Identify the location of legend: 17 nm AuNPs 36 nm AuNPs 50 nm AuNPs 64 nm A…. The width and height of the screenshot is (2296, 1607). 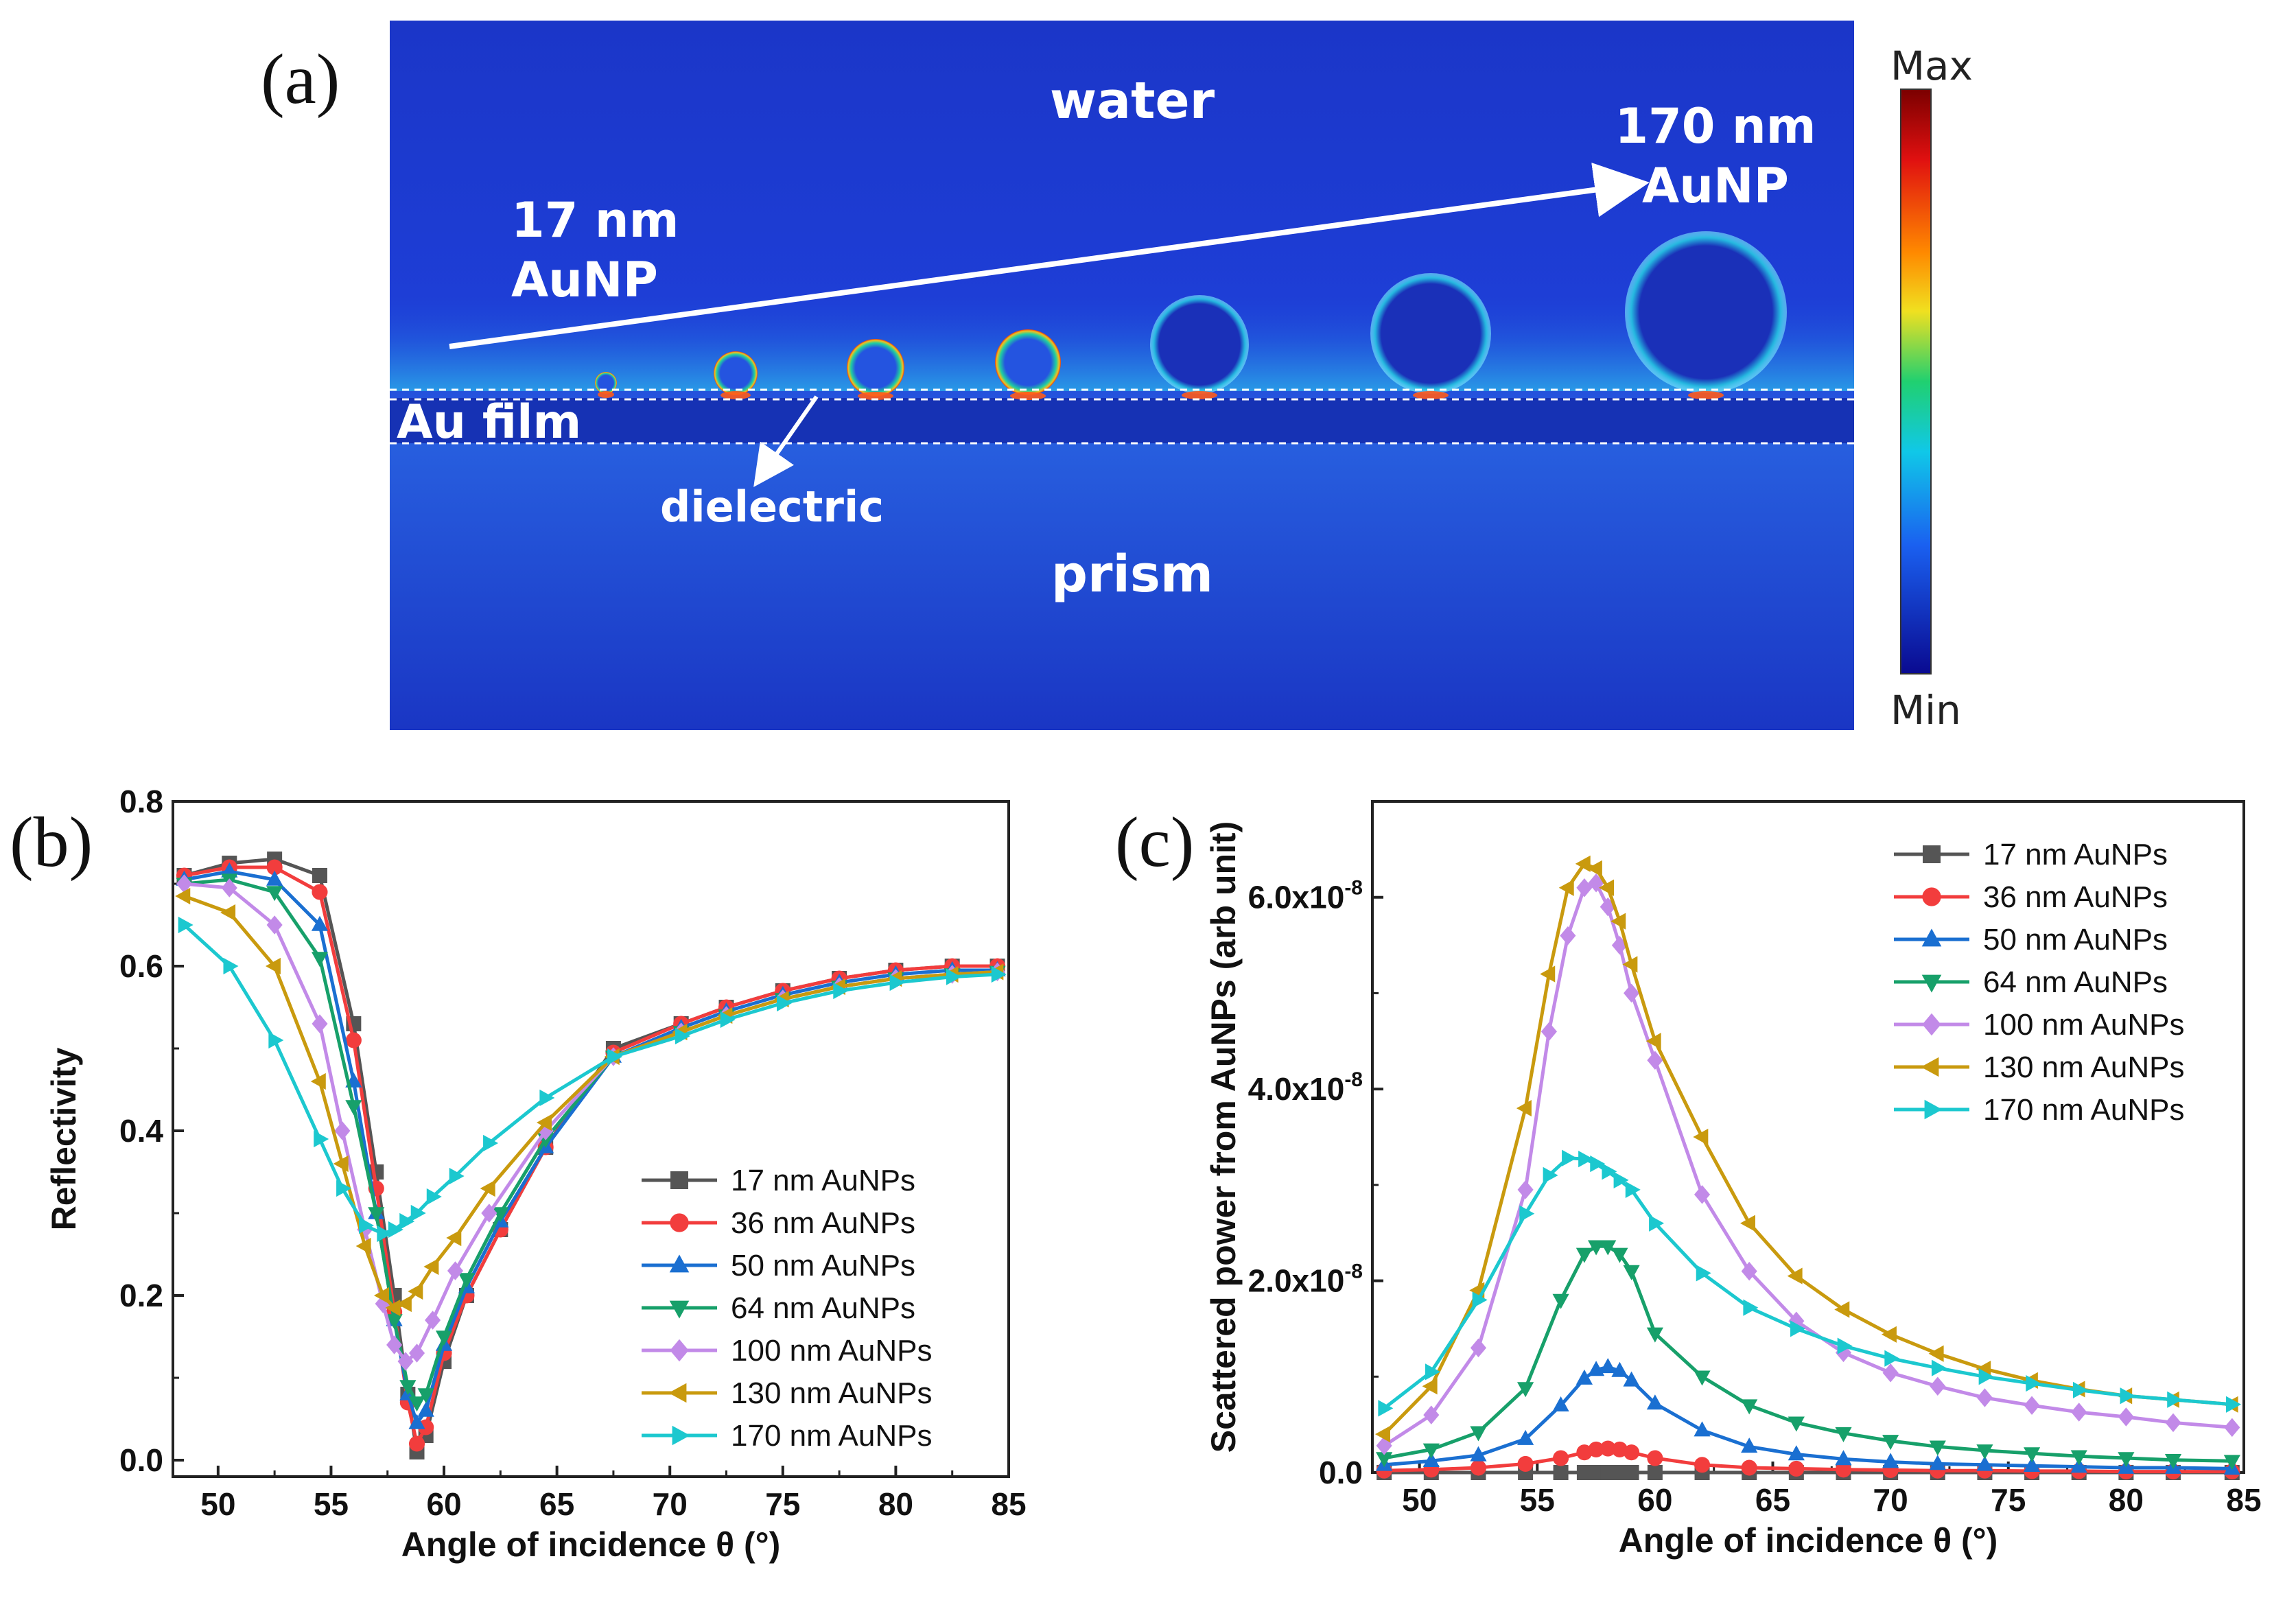
(2039, 982).